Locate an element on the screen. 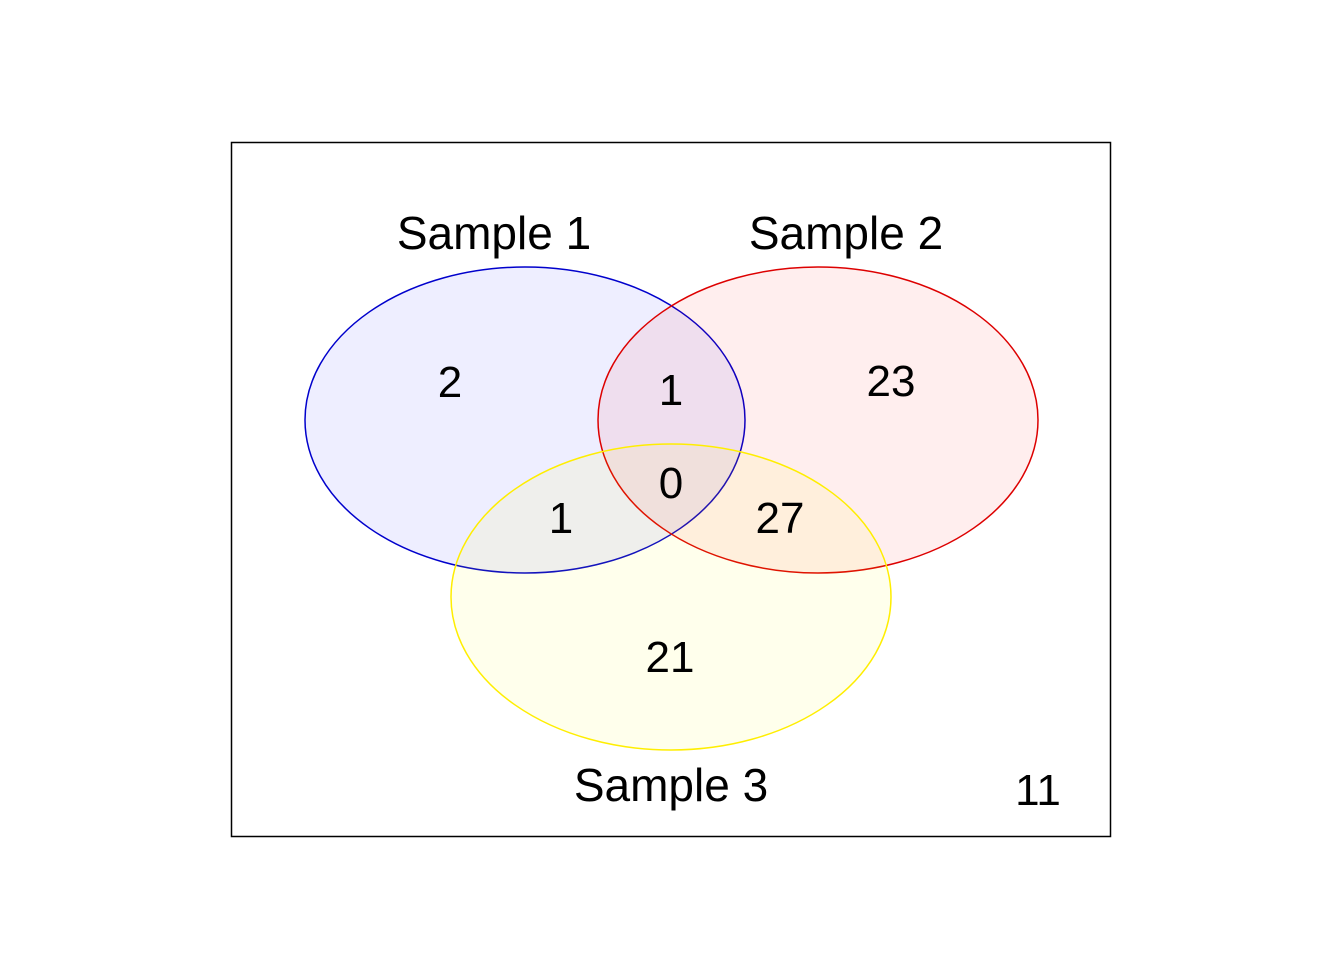 The width and height of the screenshot is (1344, 960). set-2-label: Sample 2 is located at coordinates (846, 233).